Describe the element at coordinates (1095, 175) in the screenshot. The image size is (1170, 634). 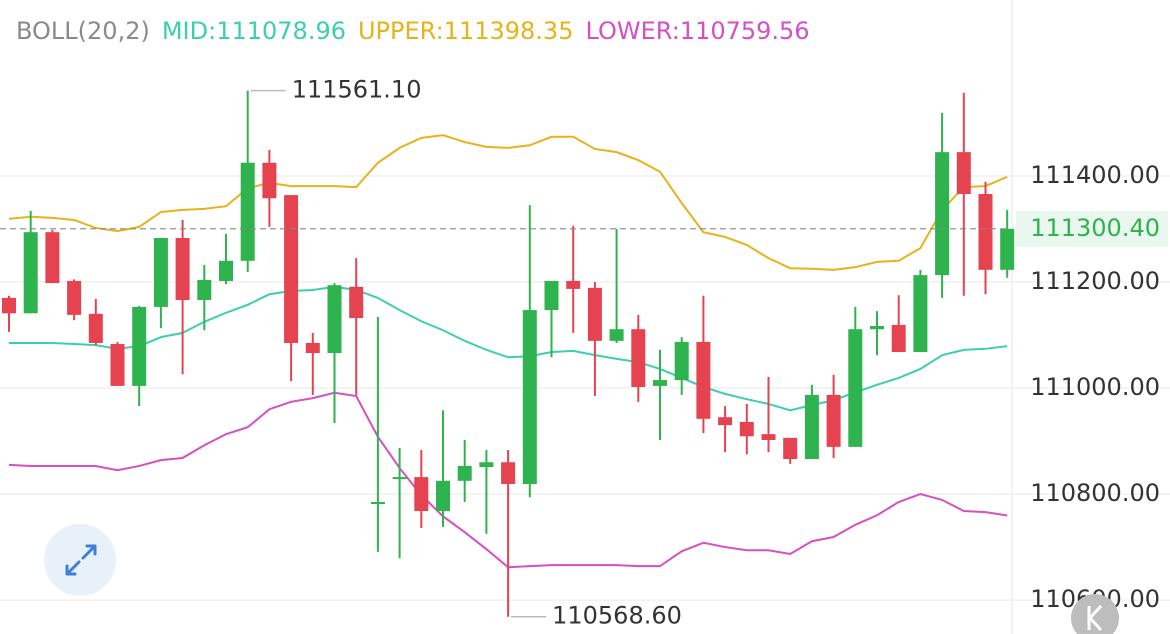
I see `y-tick-label: 111400.00` at that location.